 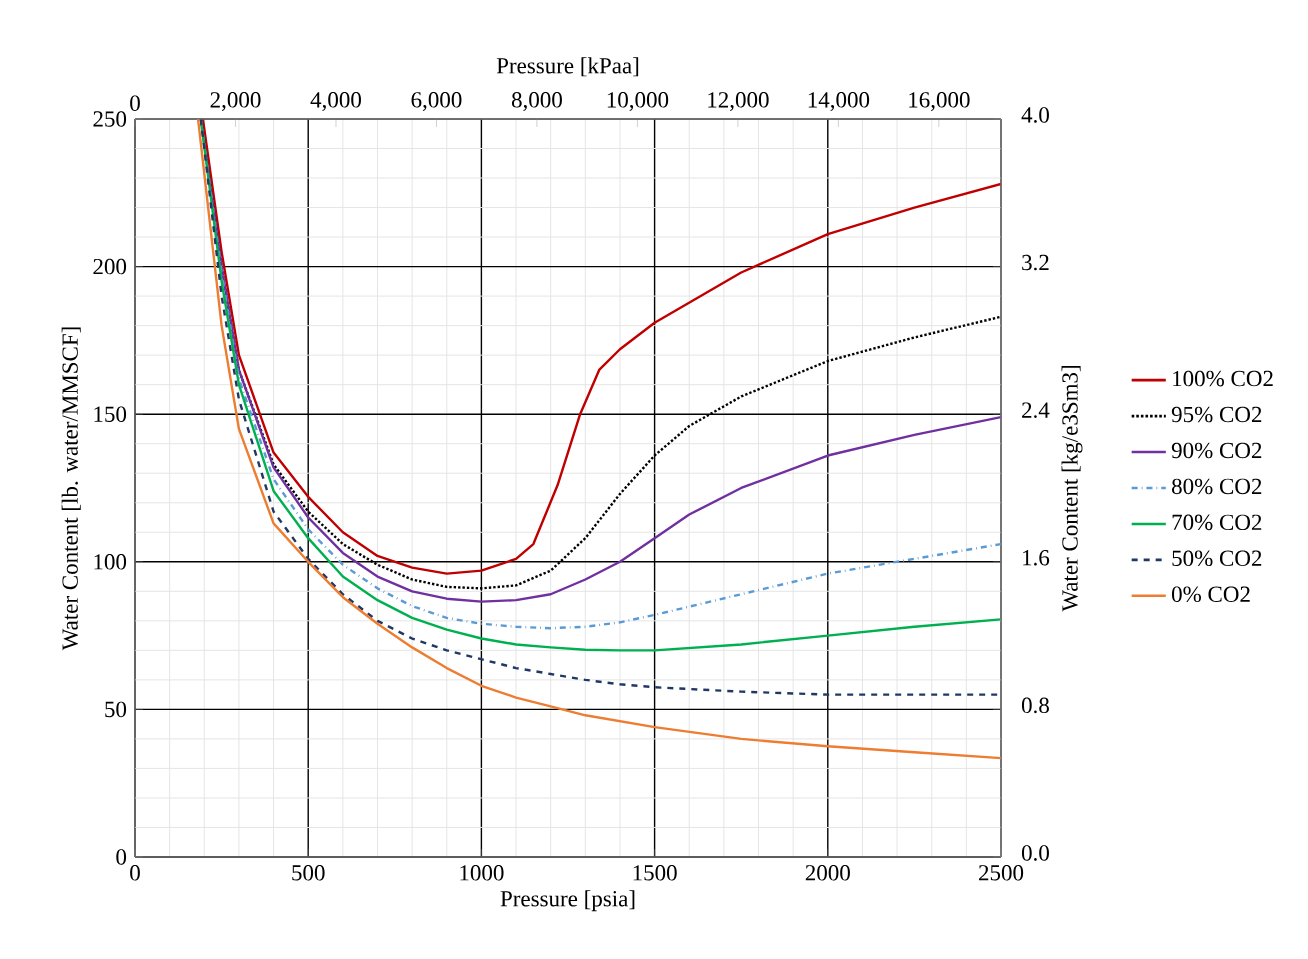 I want to click on x2-tick-label: 4,000, so click(x=335, y=101).